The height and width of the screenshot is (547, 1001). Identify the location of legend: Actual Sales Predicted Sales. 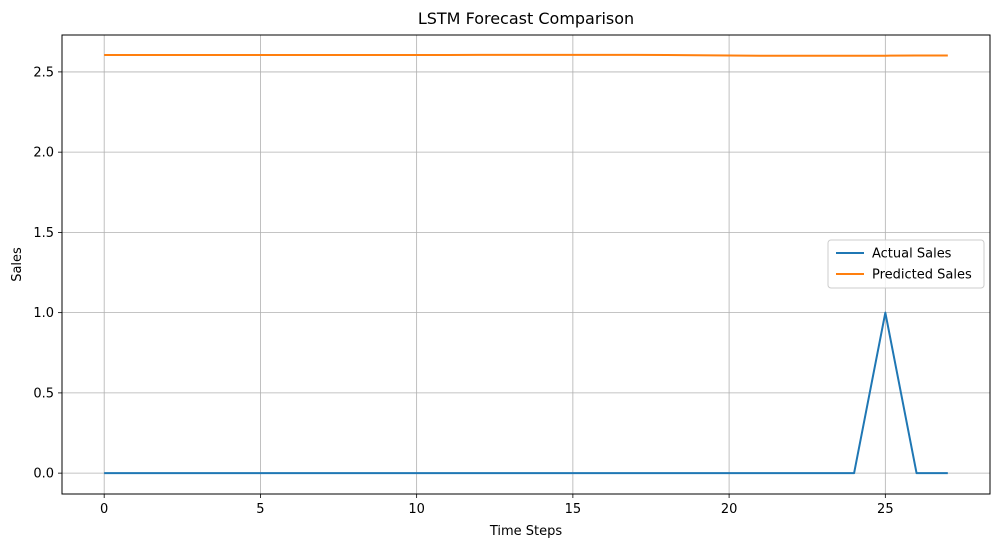
(906, 264).